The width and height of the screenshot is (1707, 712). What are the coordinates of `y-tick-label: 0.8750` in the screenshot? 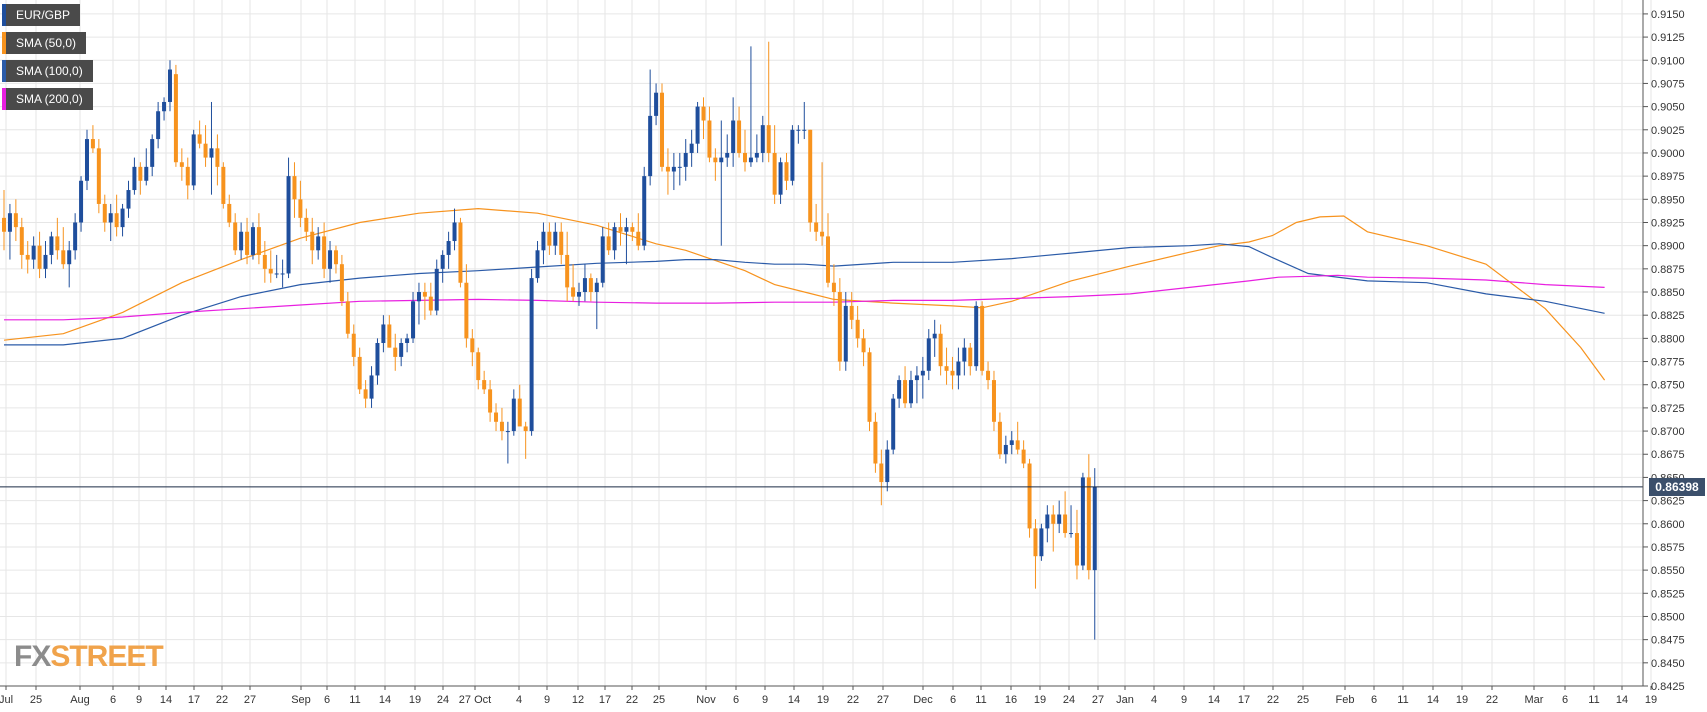 It's located at (1668, 386).